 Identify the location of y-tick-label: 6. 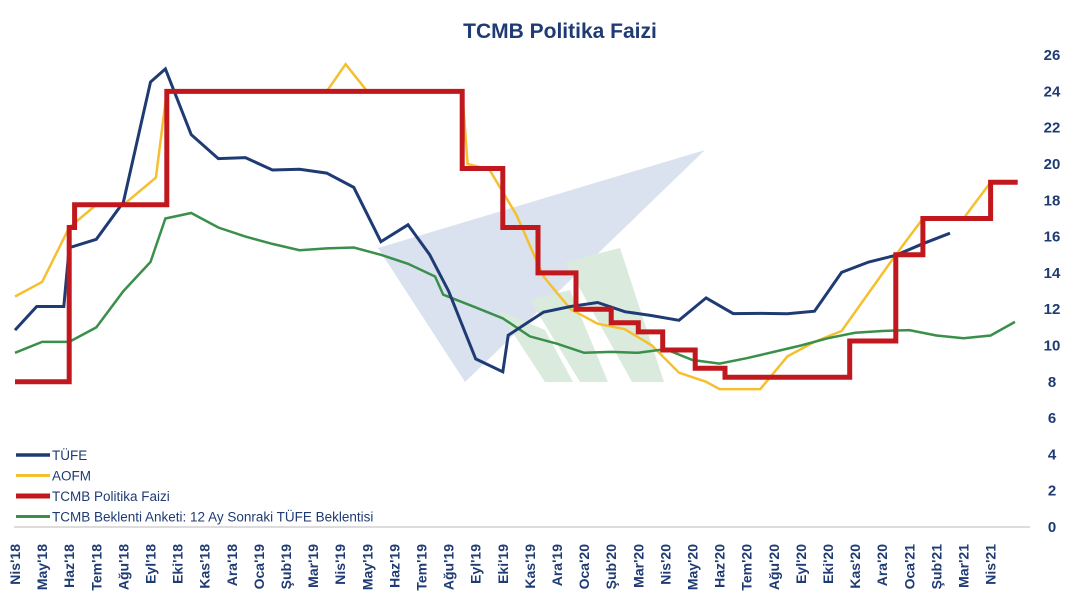
(1052, 418).